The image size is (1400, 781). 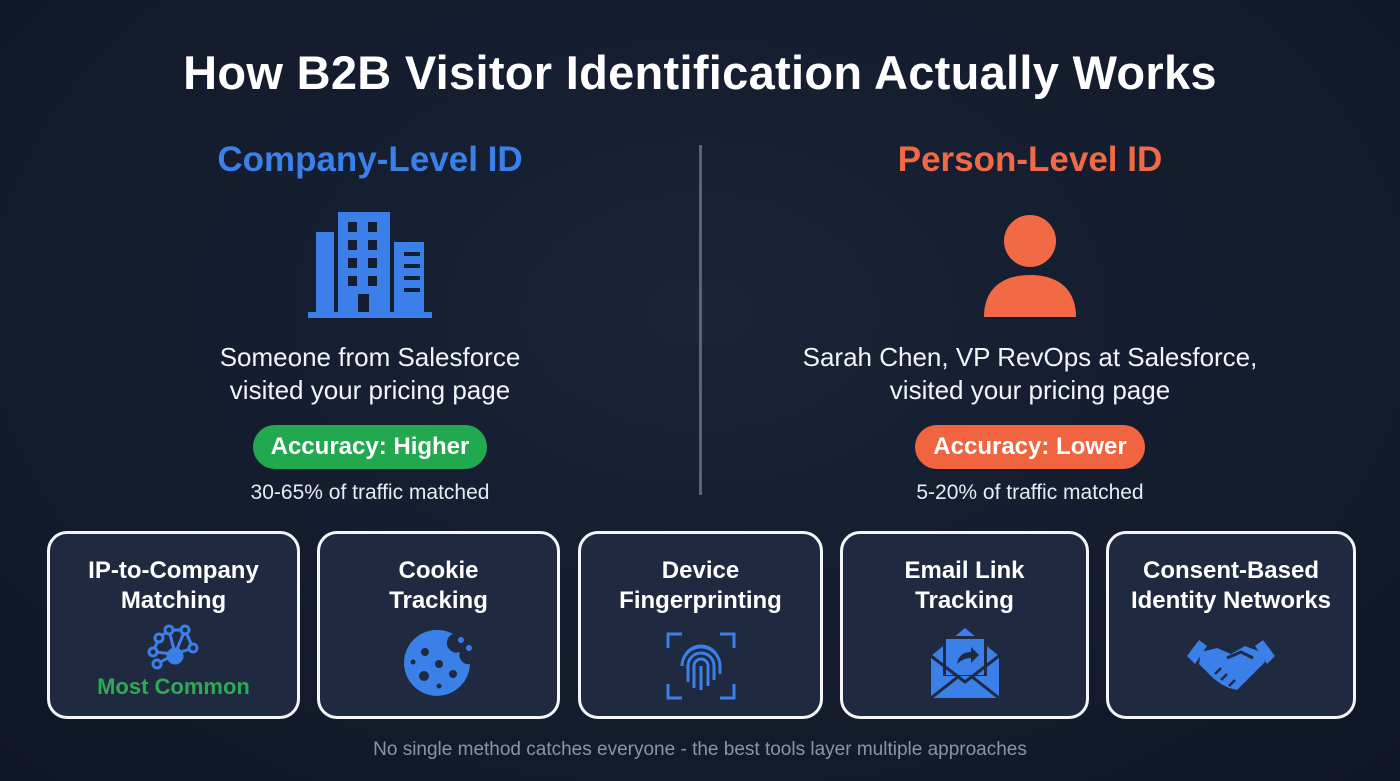 I want to click on match-rate: 30-65% of traffic matched, so click(x=370, y=492).